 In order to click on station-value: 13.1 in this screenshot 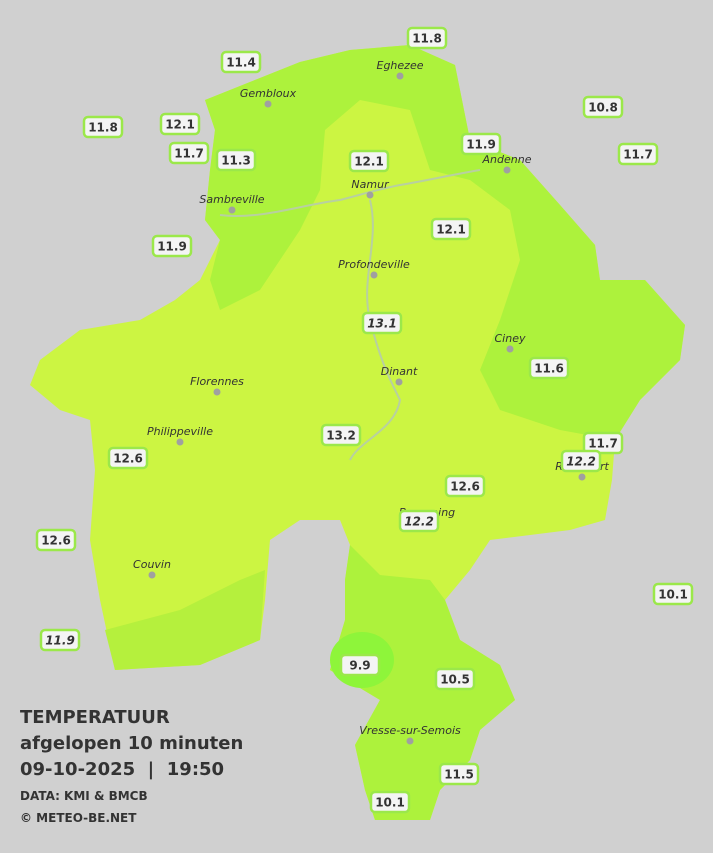, I will do `click(382, 324)`.